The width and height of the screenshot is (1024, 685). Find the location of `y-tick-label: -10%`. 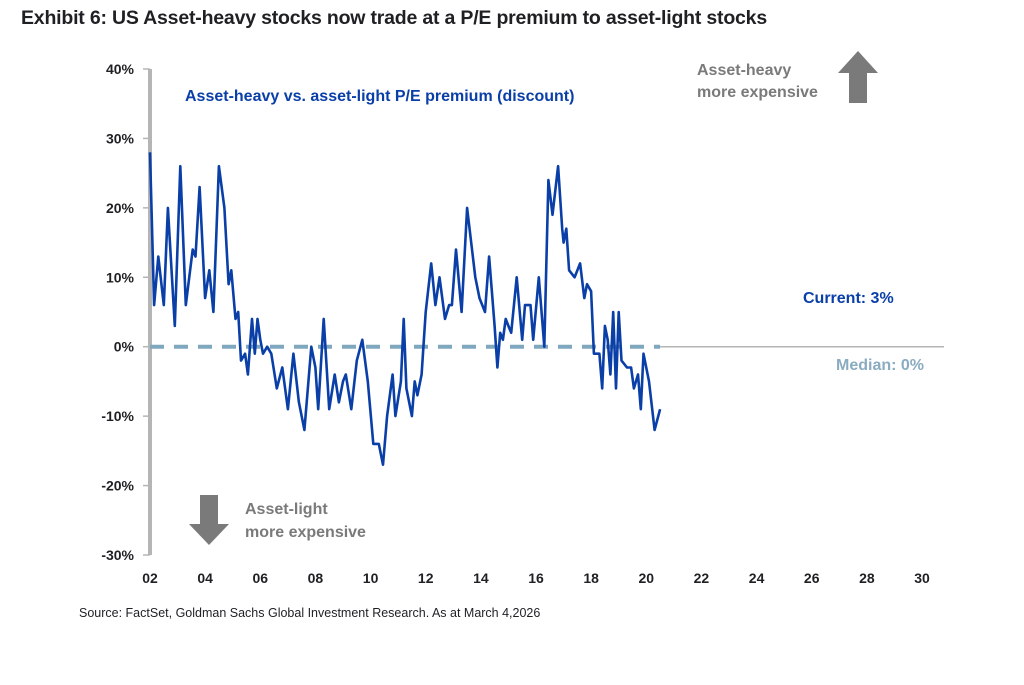

y-tick-label: -10% is located at coordinates (117, 416).